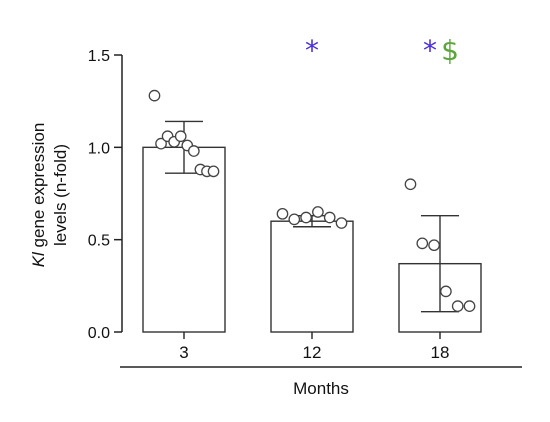 The height and width of the screenshot is (422, 550). I want to click on x-tick-label-3: 3, so click(183, 352).